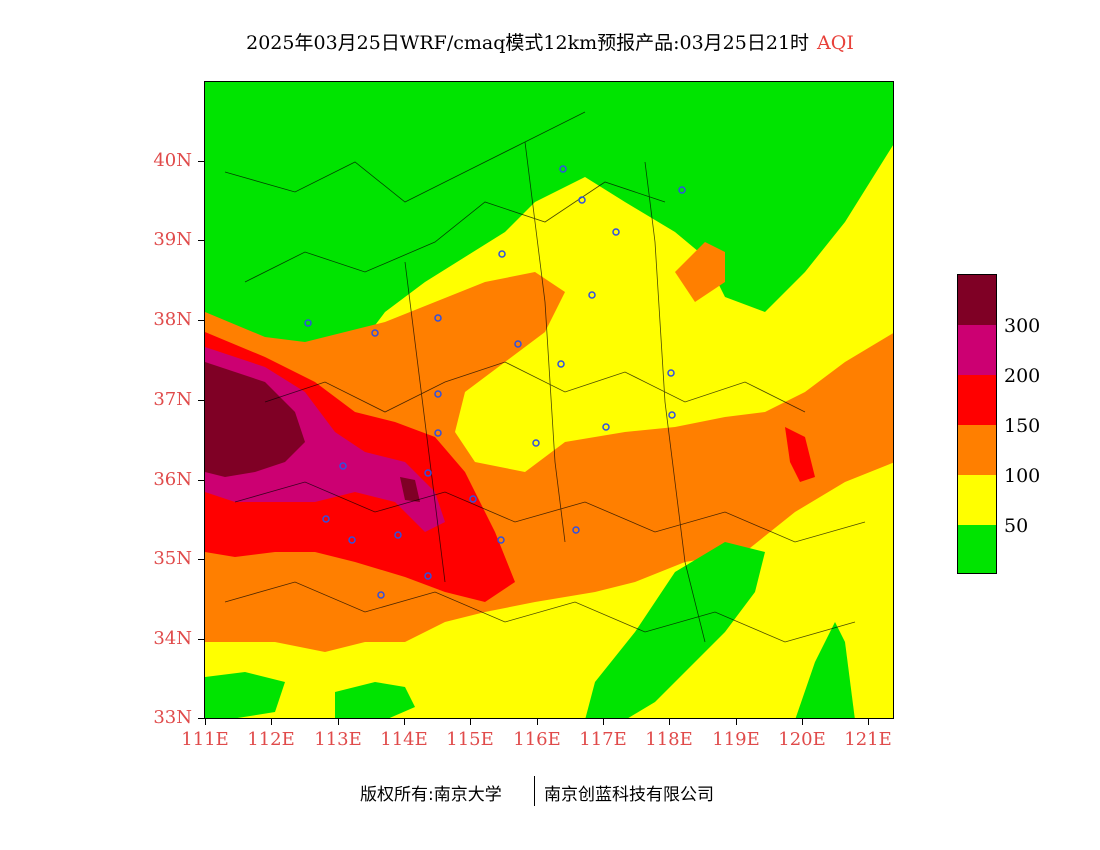 This screenshot has height=850, width=1100. I want to click on legend-label: 50, so click(1016, 526).